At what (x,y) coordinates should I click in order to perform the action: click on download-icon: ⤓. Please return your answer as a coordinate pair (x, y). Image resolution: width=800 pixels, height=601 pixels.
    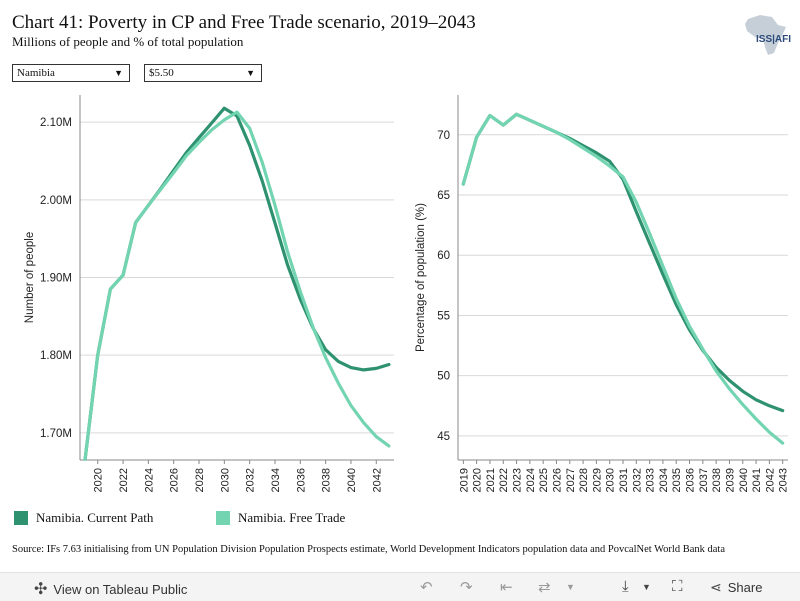
    Looking at the image, I should click on (625, 586).